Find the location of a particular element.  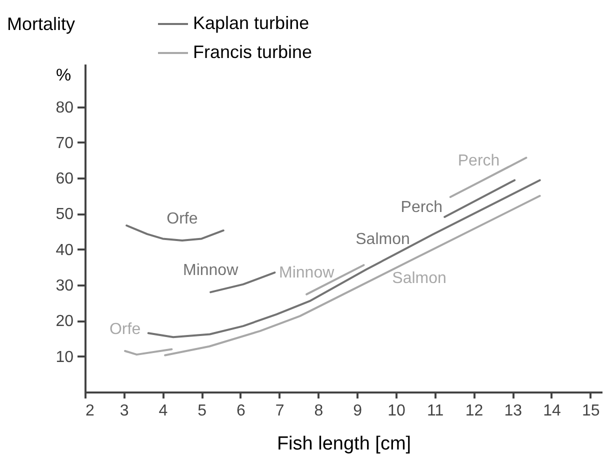

x-tick-label: 14 is located at coordinates (552, 411).